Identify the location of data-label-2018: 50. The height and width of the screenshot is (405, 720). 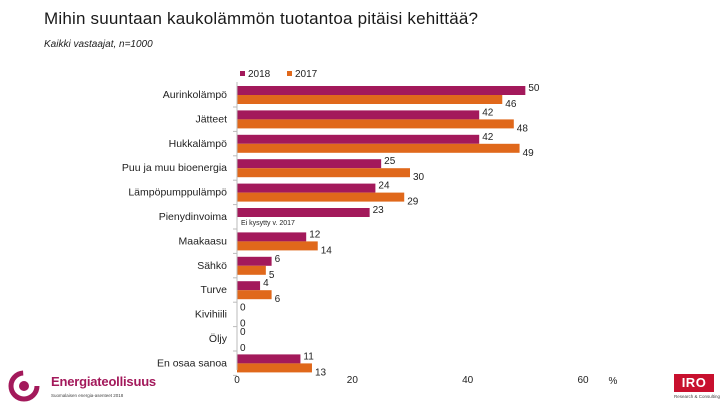
(534, 88).